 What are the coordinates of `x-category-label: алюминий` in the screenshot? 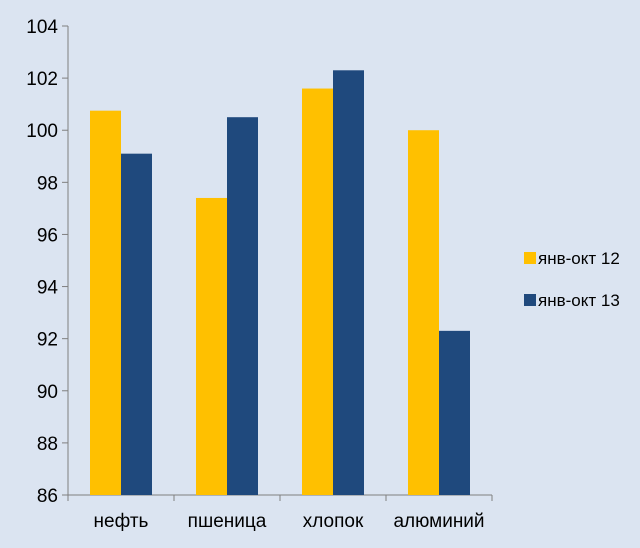 It's located at (438, 521).